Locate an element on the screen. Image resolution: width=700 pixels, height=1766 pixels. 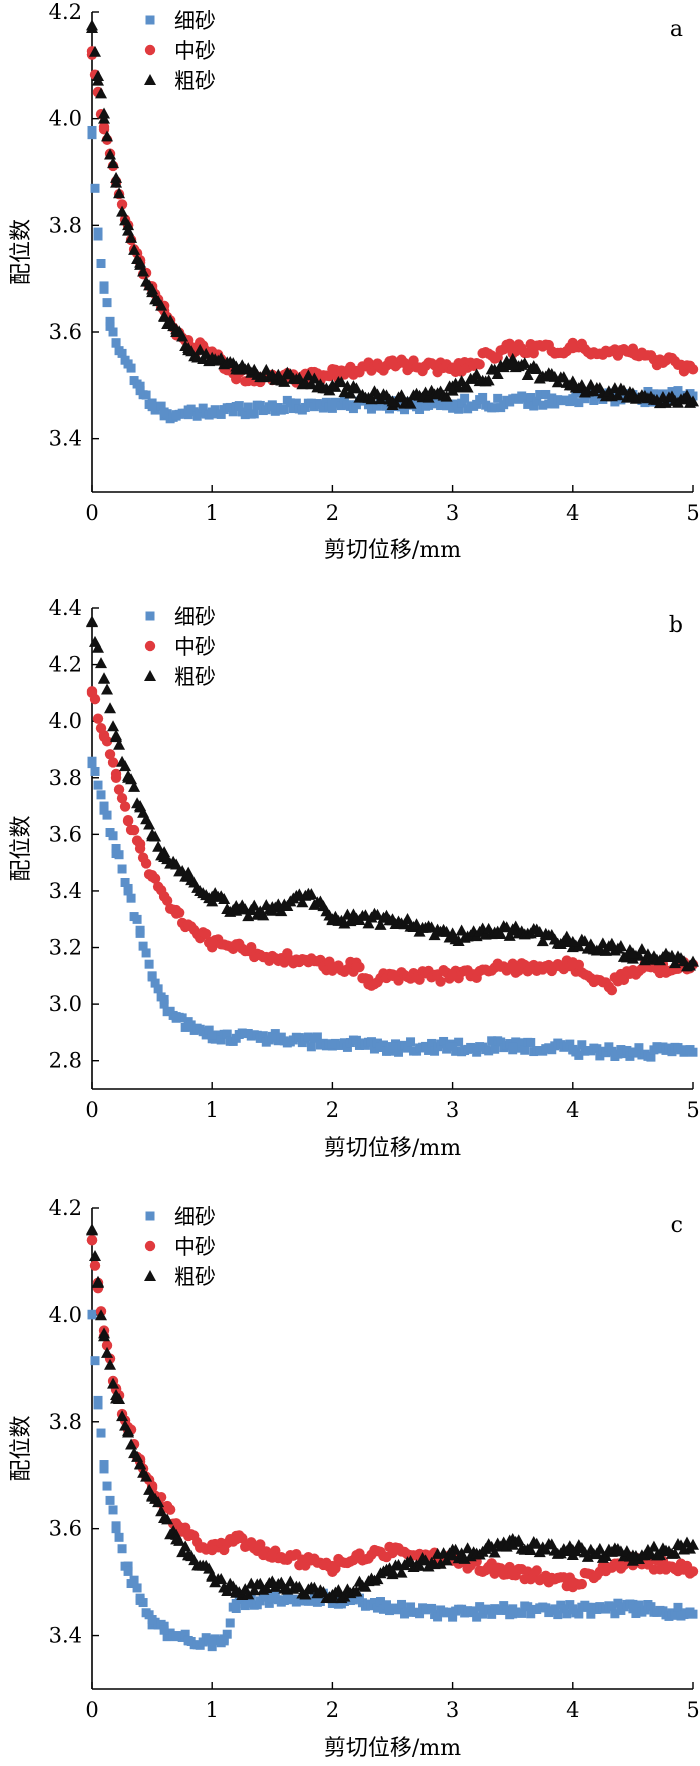
y-tick-label: 4.4 is located at coordinates (65, 608).